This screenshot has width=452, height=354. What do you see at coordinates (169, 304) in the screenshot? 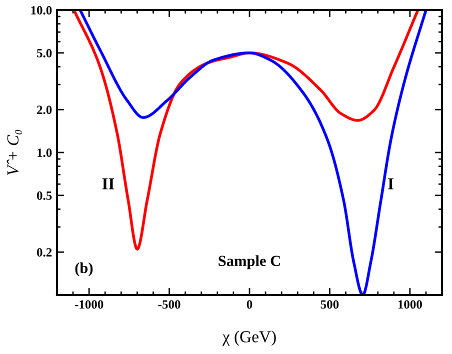
I see `x-tick-label: -500` at bounding box center [169, 304].